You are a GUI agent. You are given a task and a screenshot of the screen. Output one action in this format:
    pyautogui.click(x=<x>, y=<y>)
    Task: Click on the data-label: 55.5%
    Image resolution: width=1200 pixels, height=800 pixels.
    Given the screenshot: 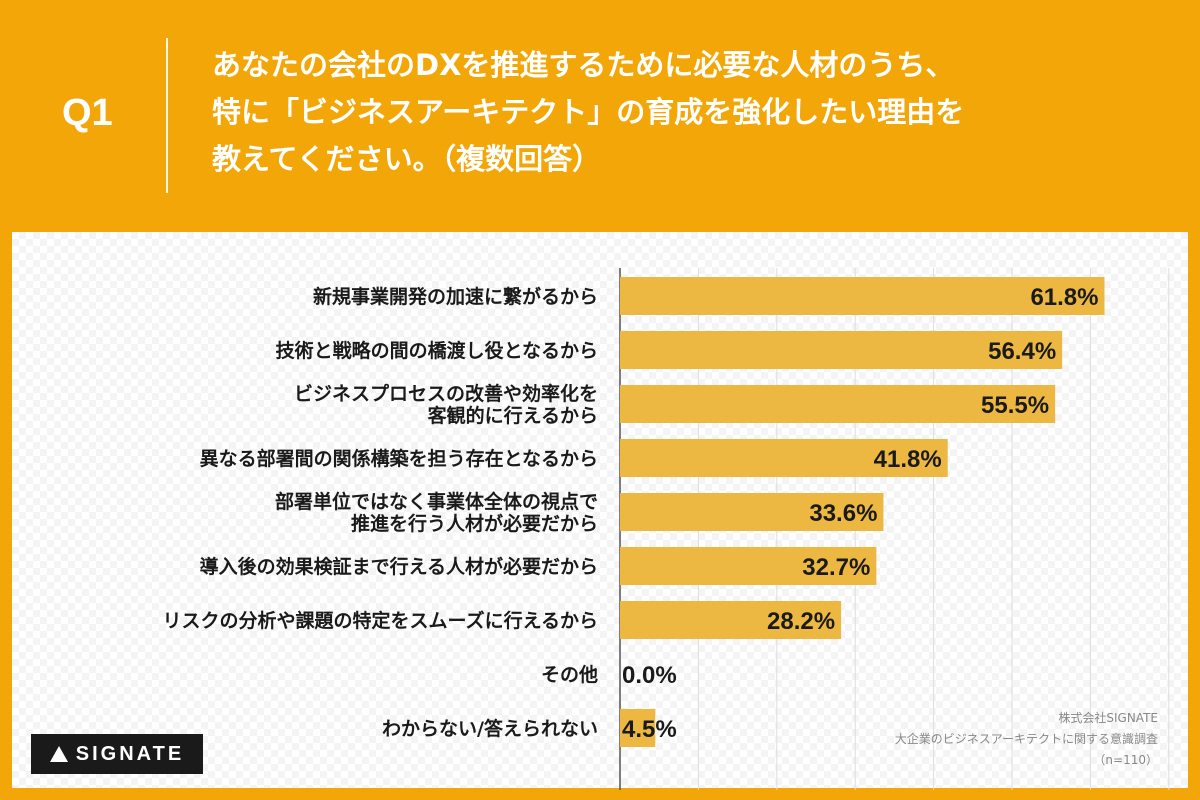 What is the action you would take?
    pyautogui.click(x=1015, y=405)
    